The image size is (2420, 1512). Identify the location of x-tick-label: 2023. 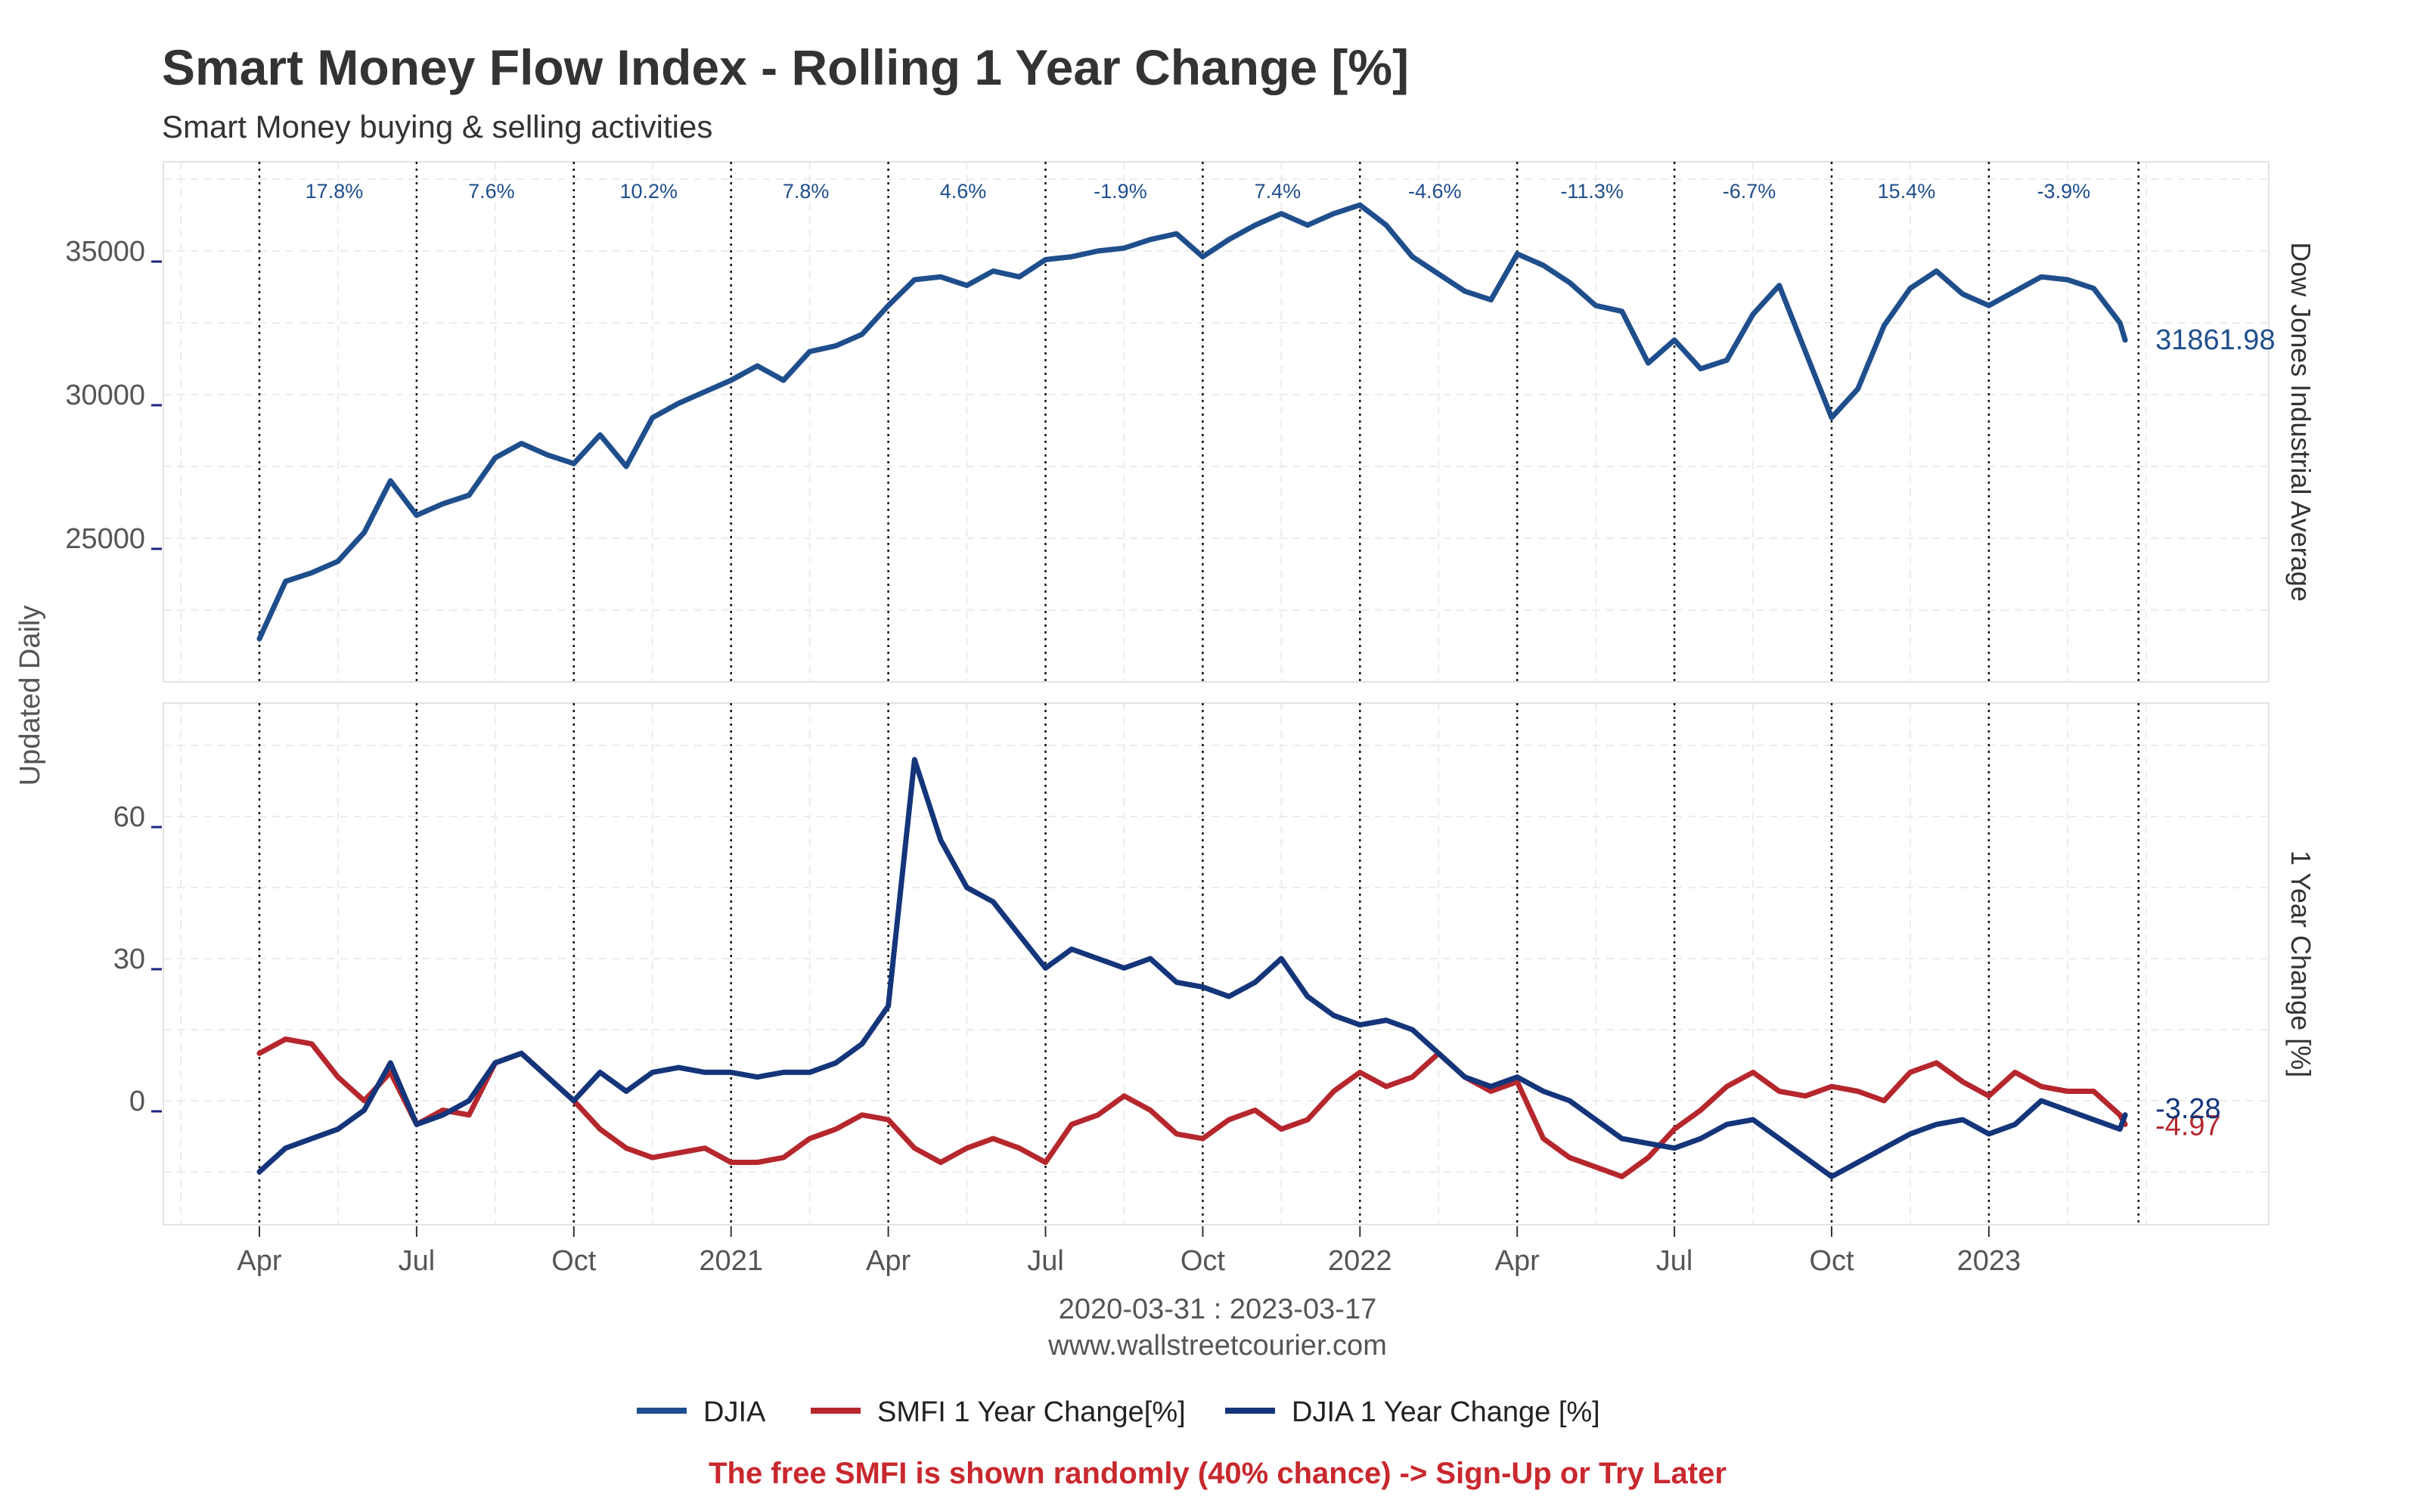
(1989, 1261).